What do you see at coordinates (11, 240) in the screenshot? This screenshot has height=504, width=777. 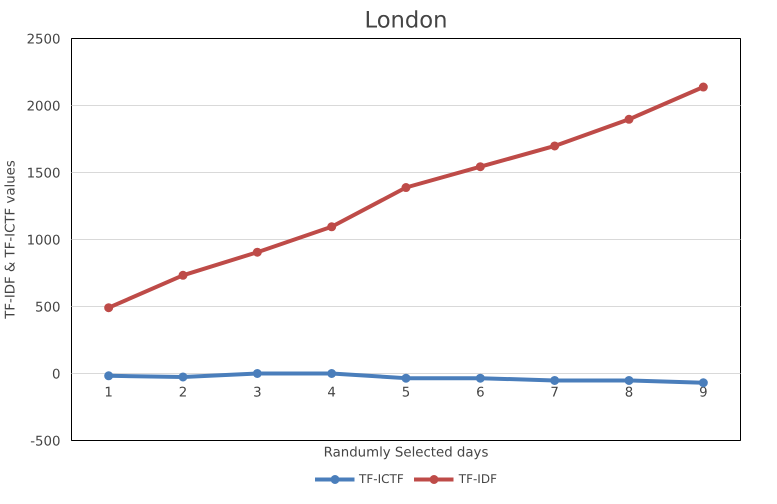 I see `y-axis-title: TF-IDF & TF-ICTF values` at bounding box center [11, 240].